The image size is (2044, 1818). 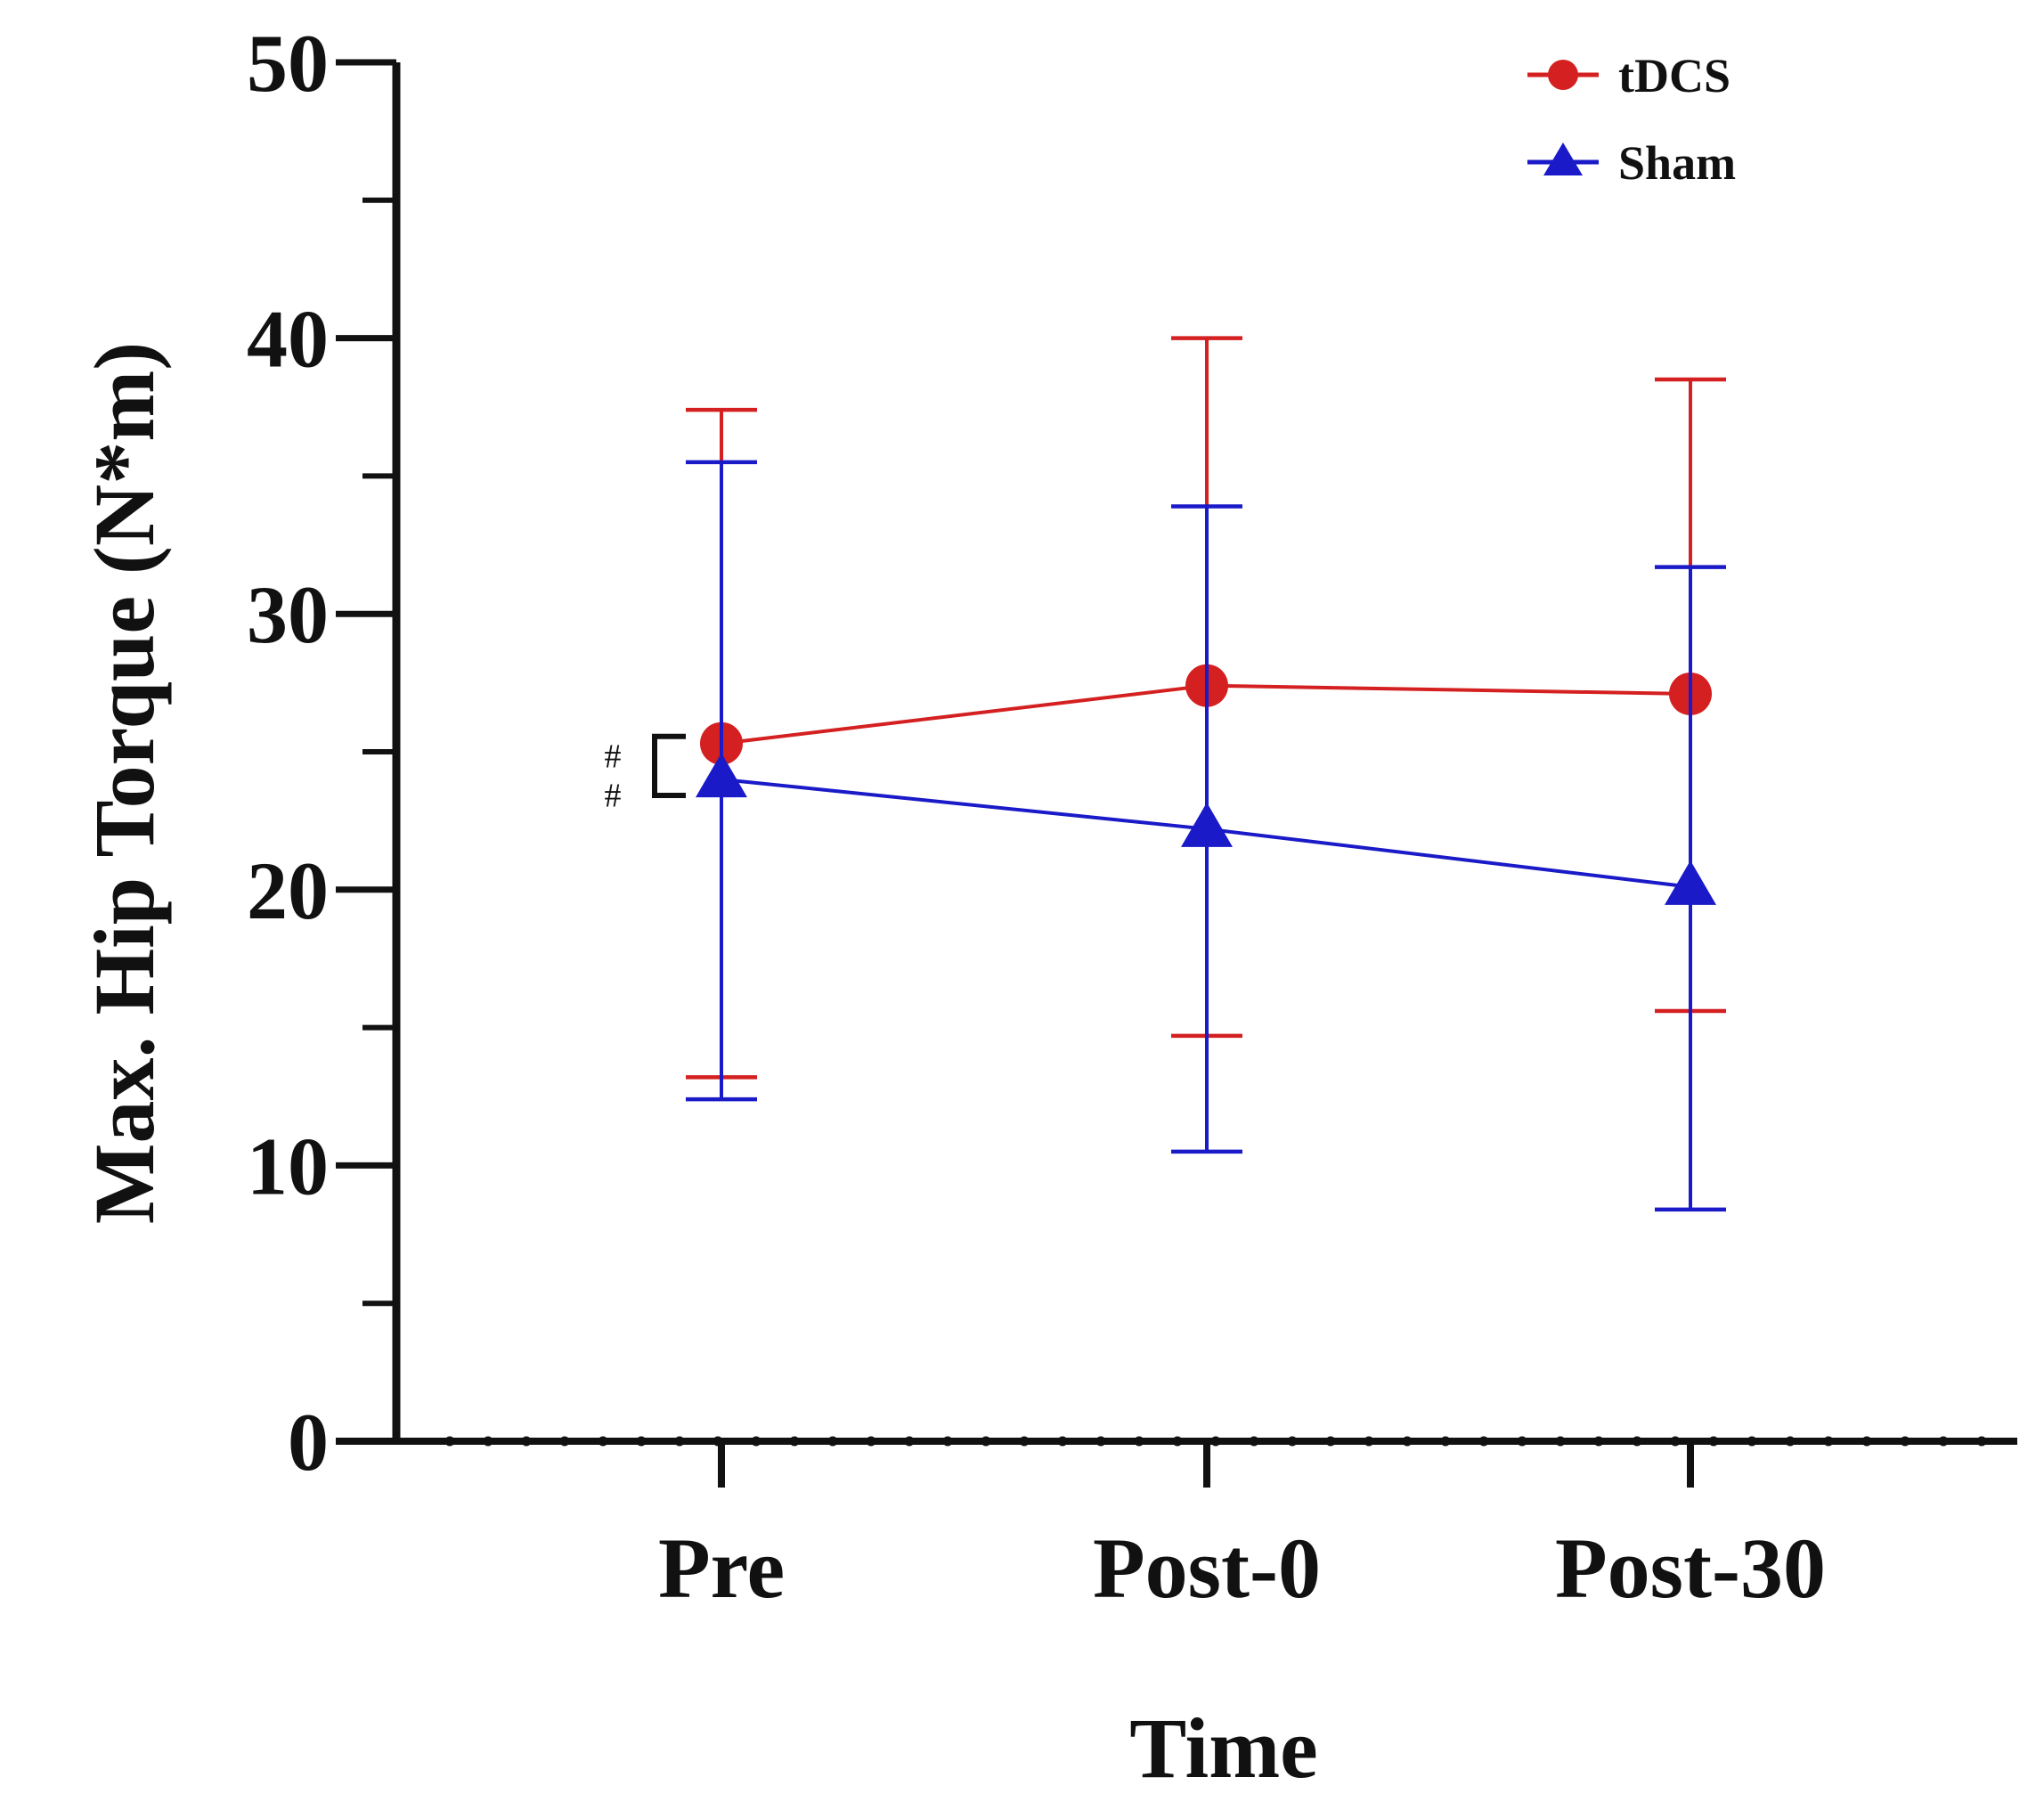 What do you see at coordinates (669, 765) in the screenshot?
I see `significance-bracket` at bounding box center [669, 765].